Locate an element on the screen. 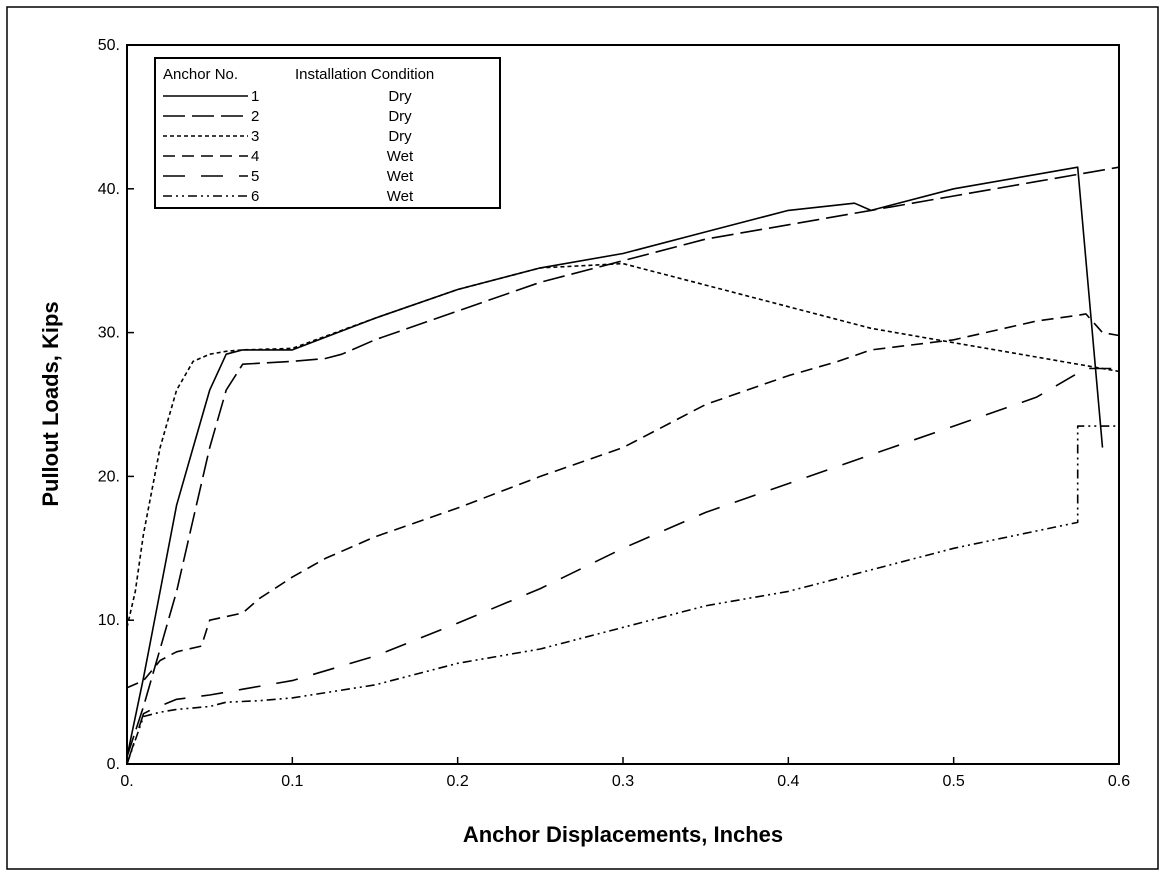 This screenshot has width=1165, height=877. legend-anchor-number: 6 is located at coordinates (255, 196).